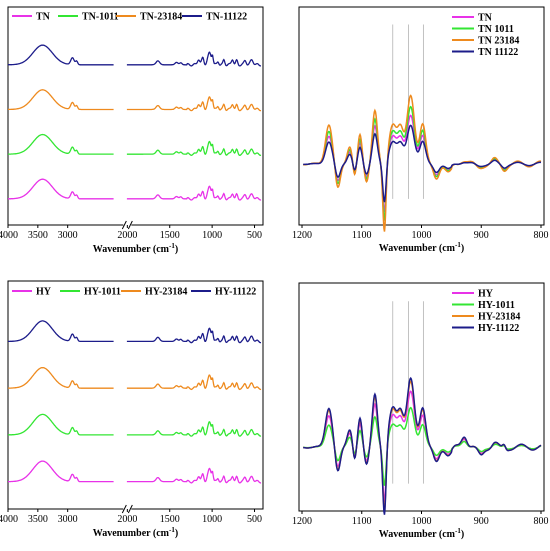 This screenshot has width=550, height=551. What do you see at coordinates (226, 17) in the screenshot?
I see `legend-entry: TN-11122` at bounding box center [226, 17].